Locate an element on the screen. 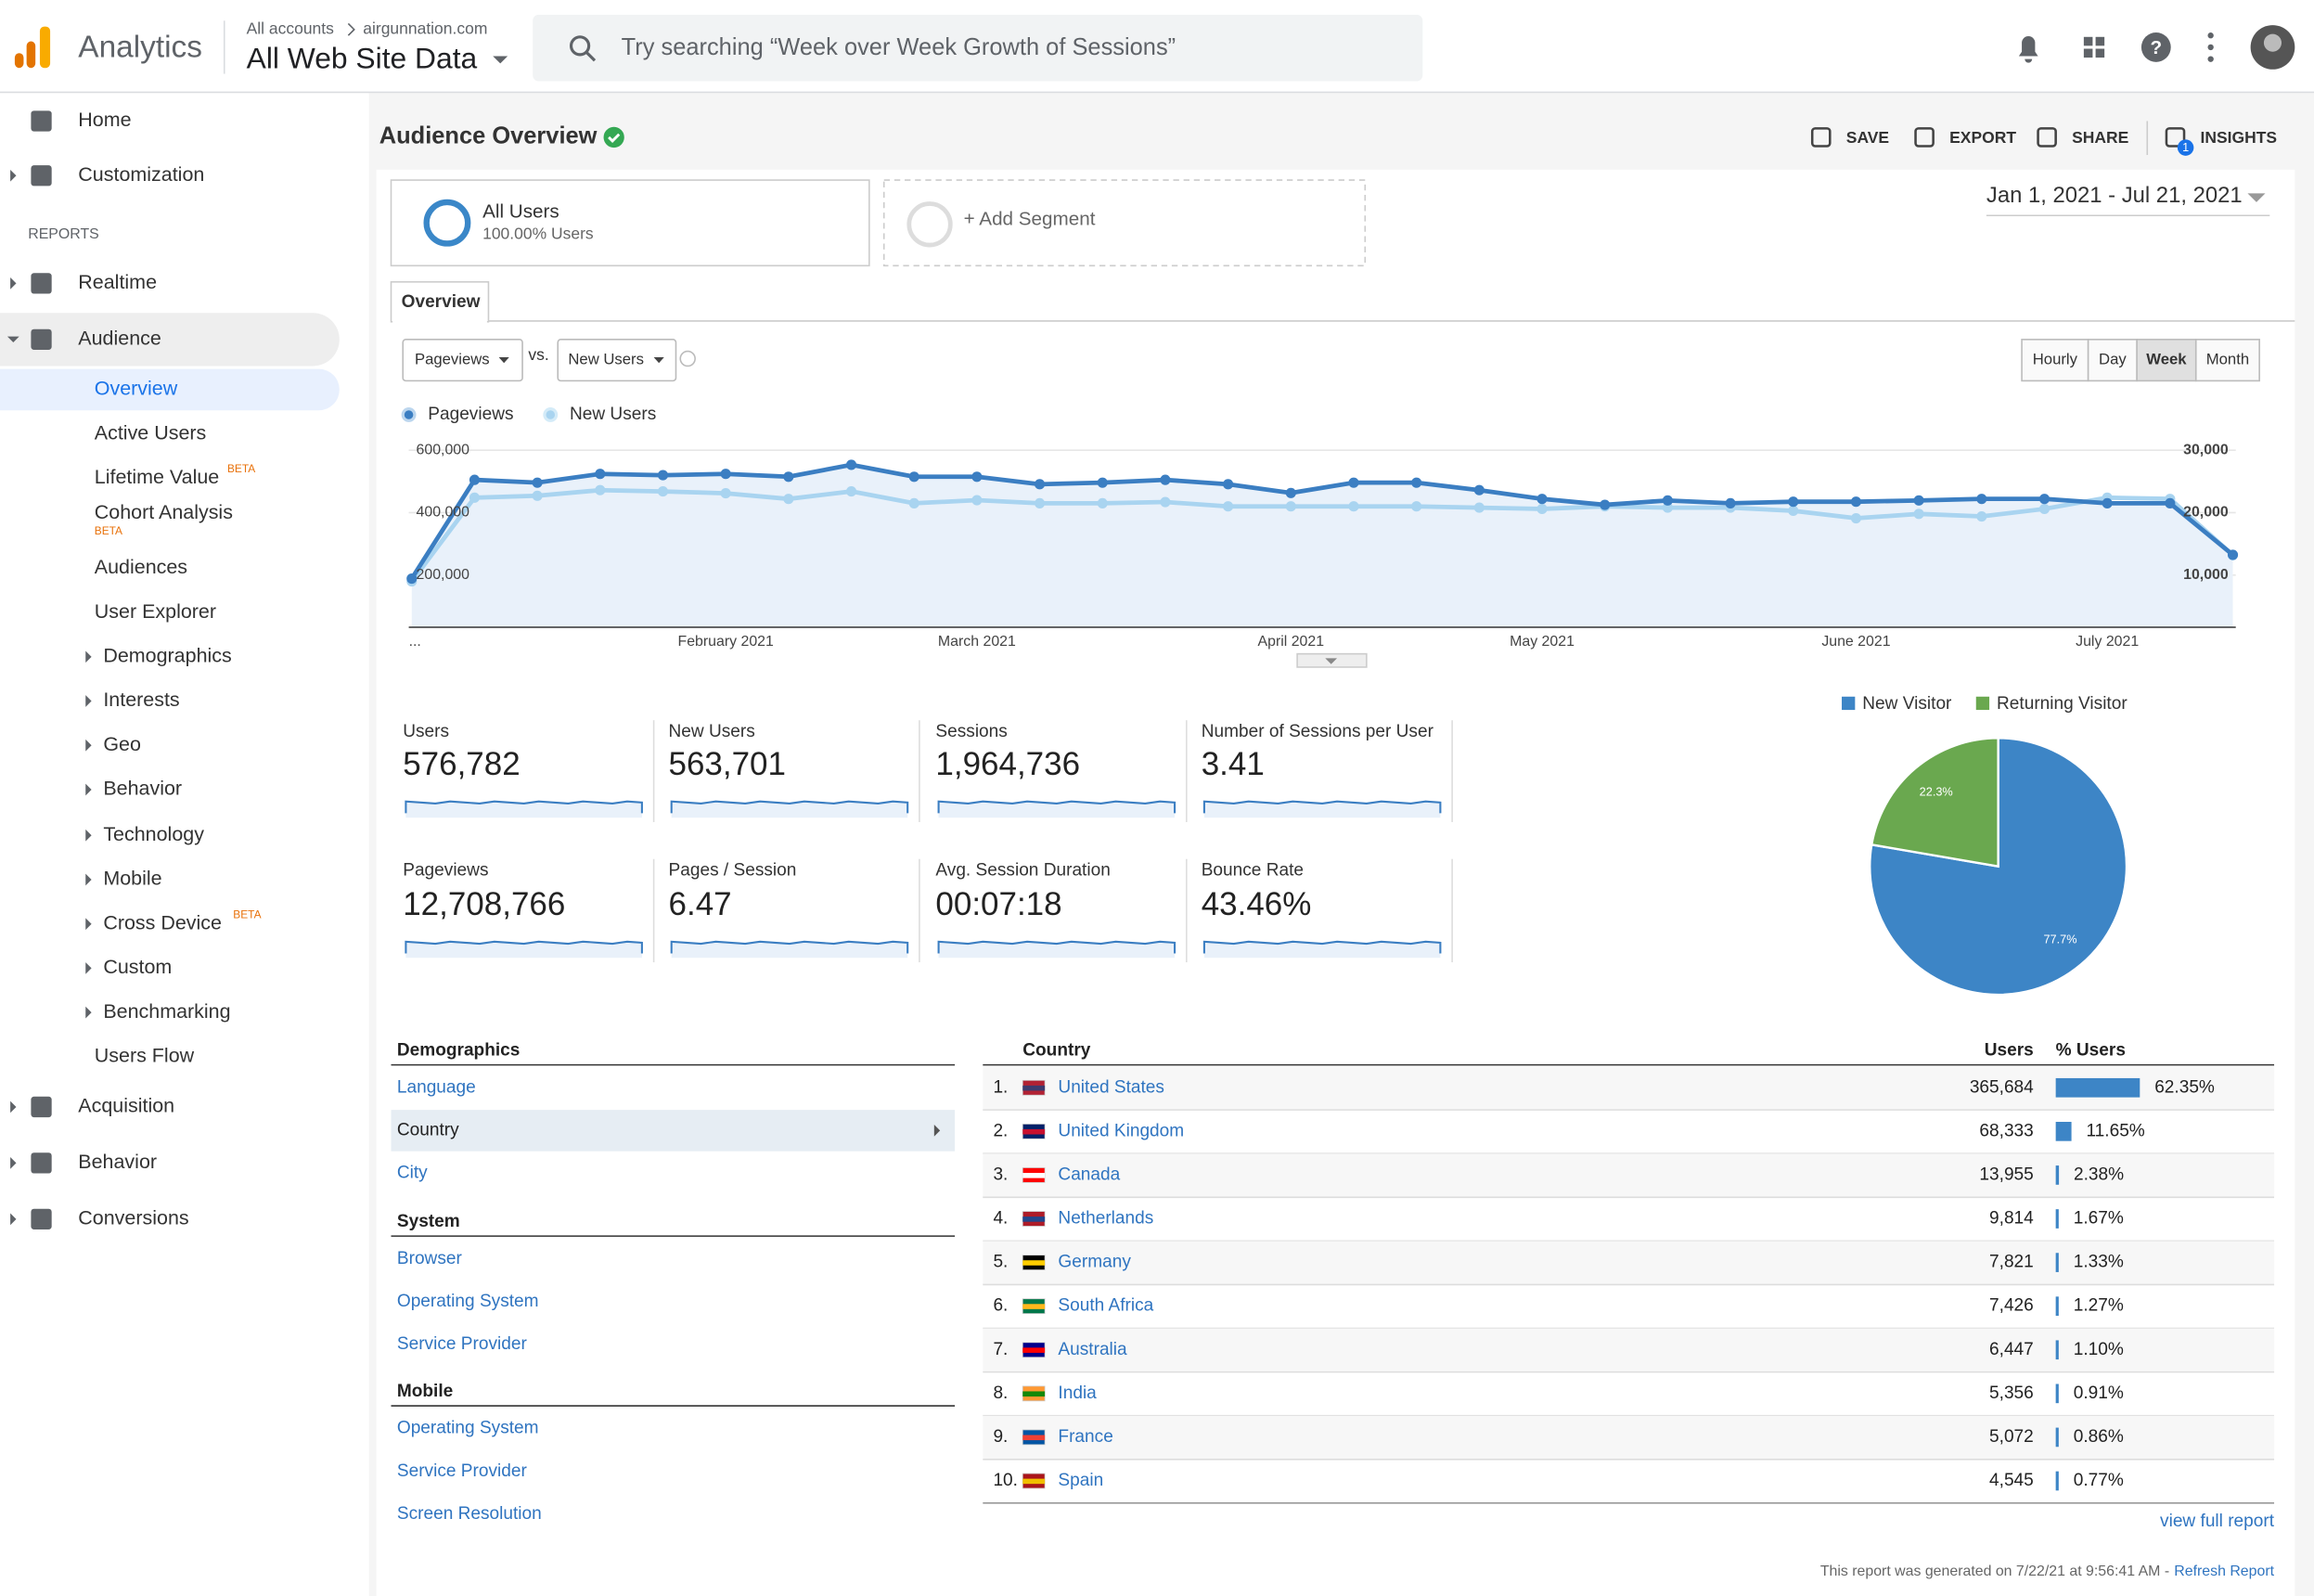 The height and width of the screenshot is (1596, 2314). country-link: South Africa is located at coordinates (1106, 1306).